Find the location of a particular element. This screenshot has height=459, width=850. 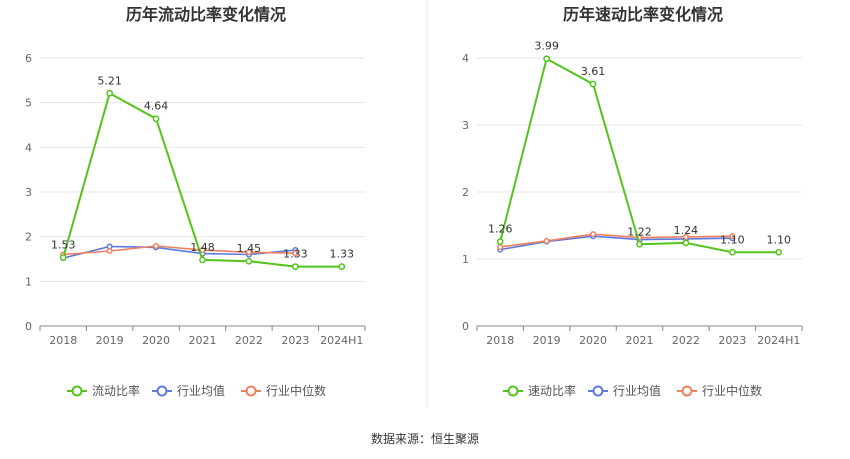

data-label: 1.26 is located at coordinates (500, 229).